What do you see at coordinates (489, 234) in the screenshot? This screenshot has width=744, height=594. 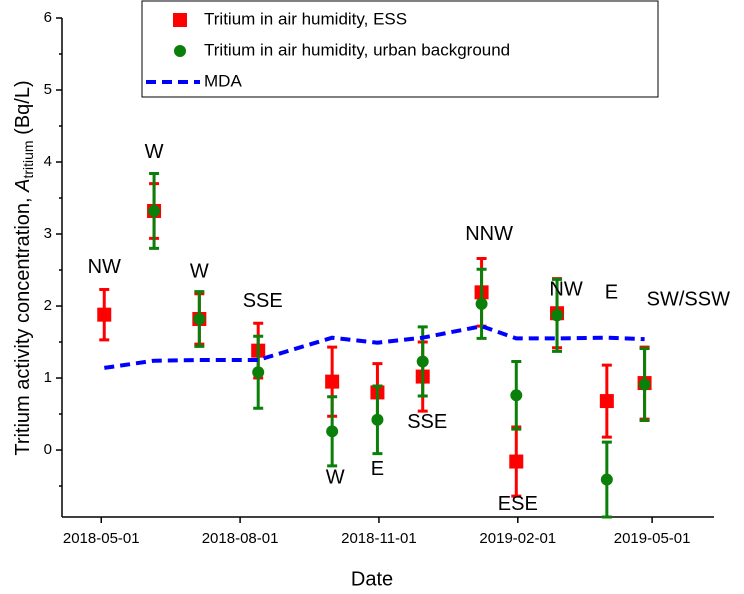 I see `annotation: NNW` at bounding box center [489, 234].